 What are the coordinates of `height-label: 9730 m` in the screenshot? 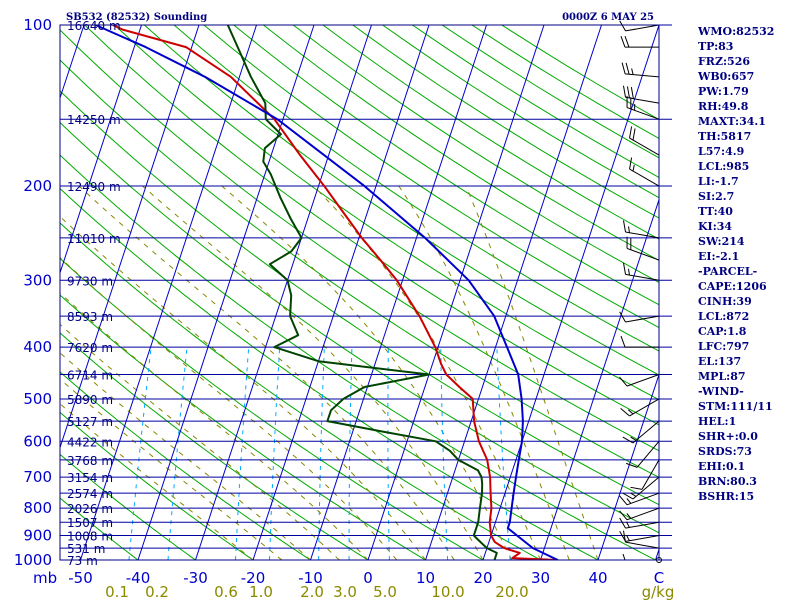 It's located at (90, 281).